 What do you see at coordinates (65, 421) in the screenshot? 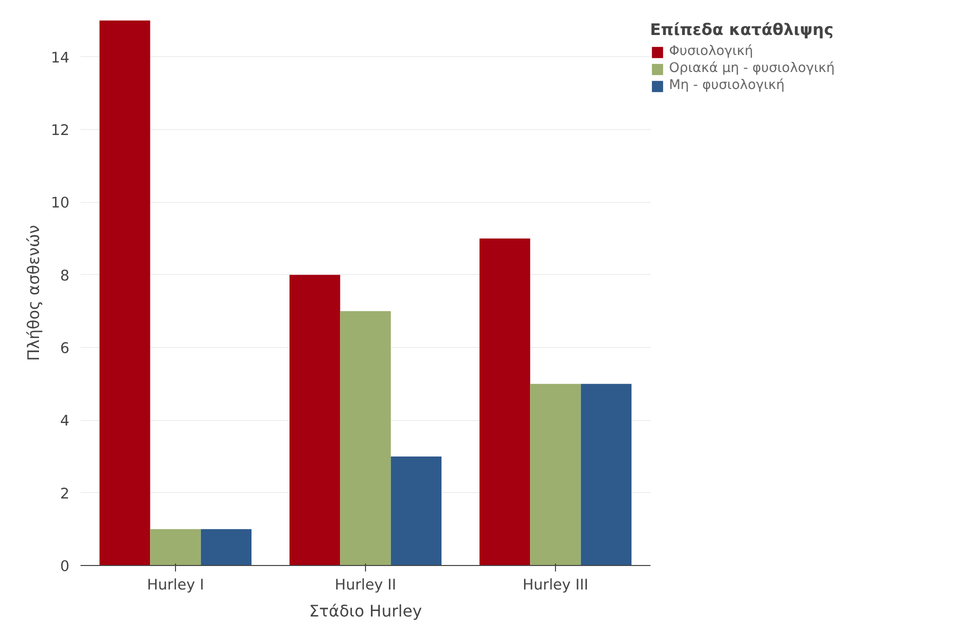
I see `y-tick-label: 4` at bounding box center [65, 421].